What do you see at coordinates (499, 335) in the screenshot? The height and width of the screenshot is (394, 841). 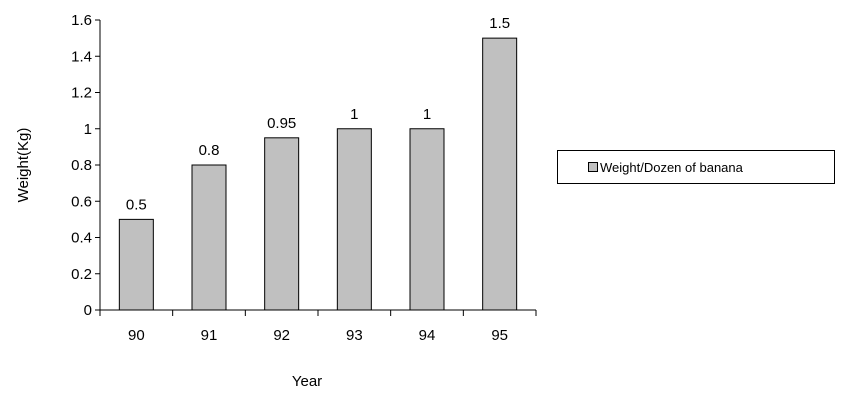 I see `x-tick-label: 95` at bounding box center [499, 335].